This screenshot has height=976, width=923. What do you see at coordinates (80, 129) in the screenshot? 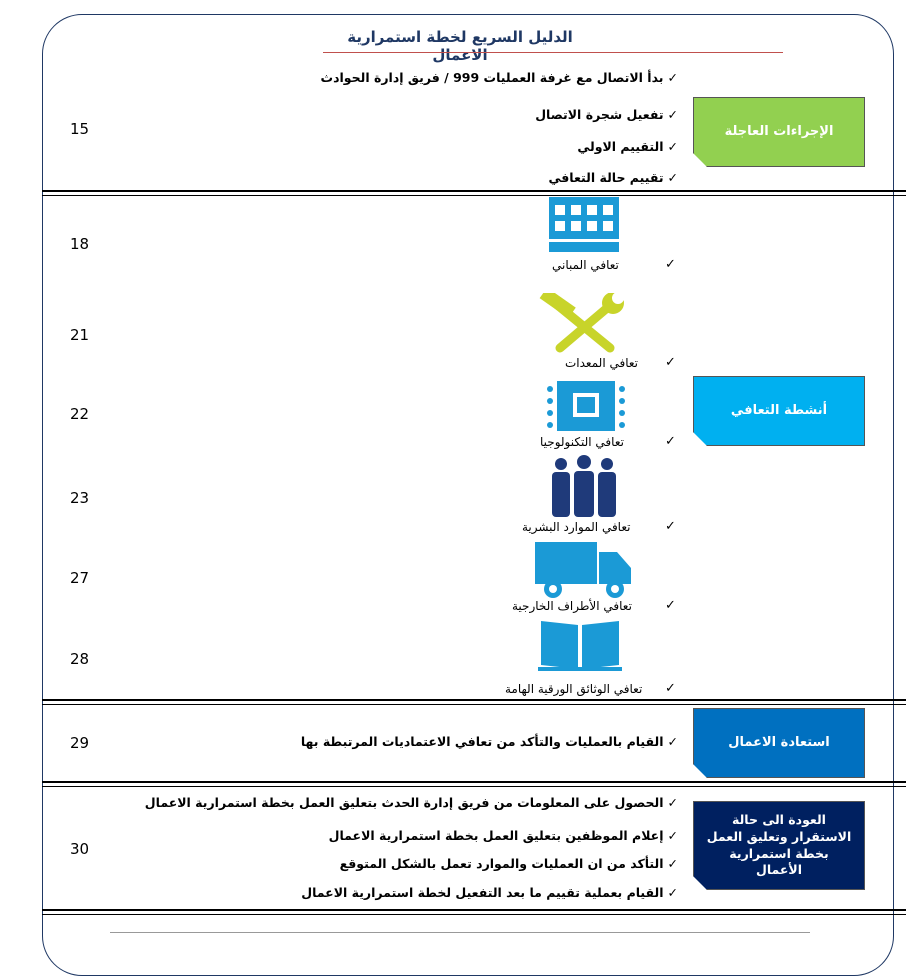
I see `page-number: 15` at bounding box center [80, 129].